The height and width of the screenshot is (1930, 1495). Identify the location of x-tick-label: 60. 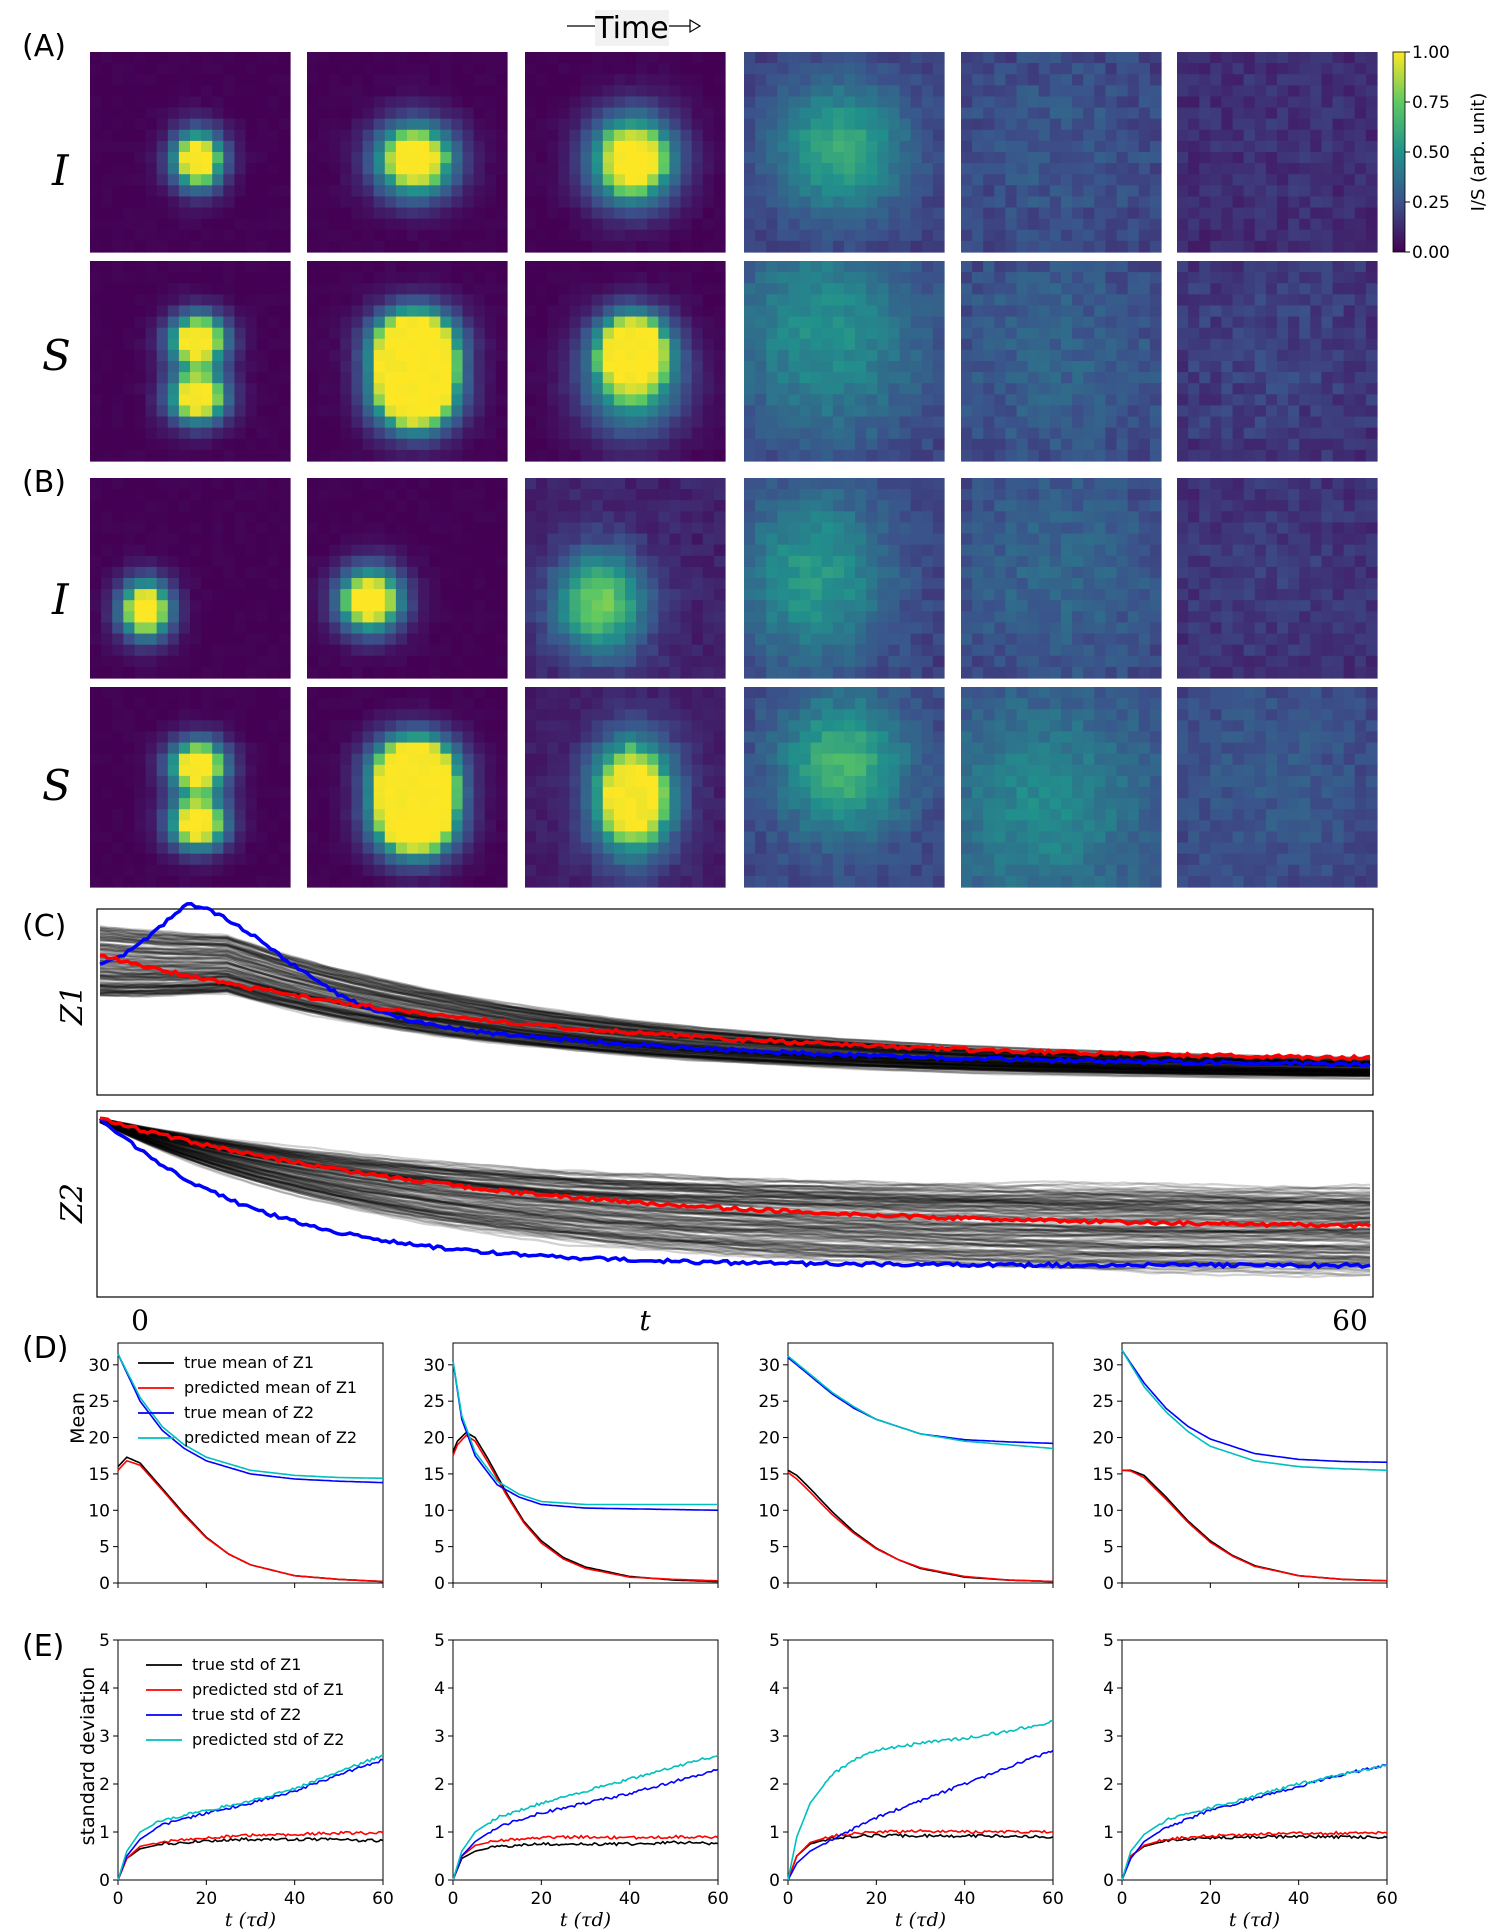
(1387, 1899).